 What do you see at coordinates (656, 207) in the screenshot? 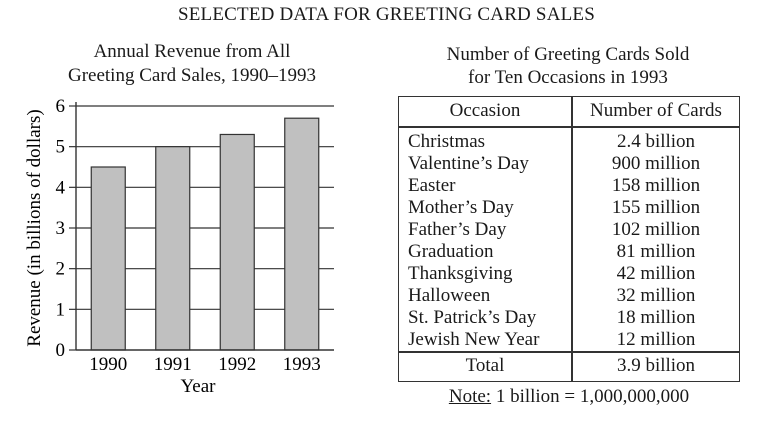
I see `cards-cell: 155 million` at bounding box center [656, 207].